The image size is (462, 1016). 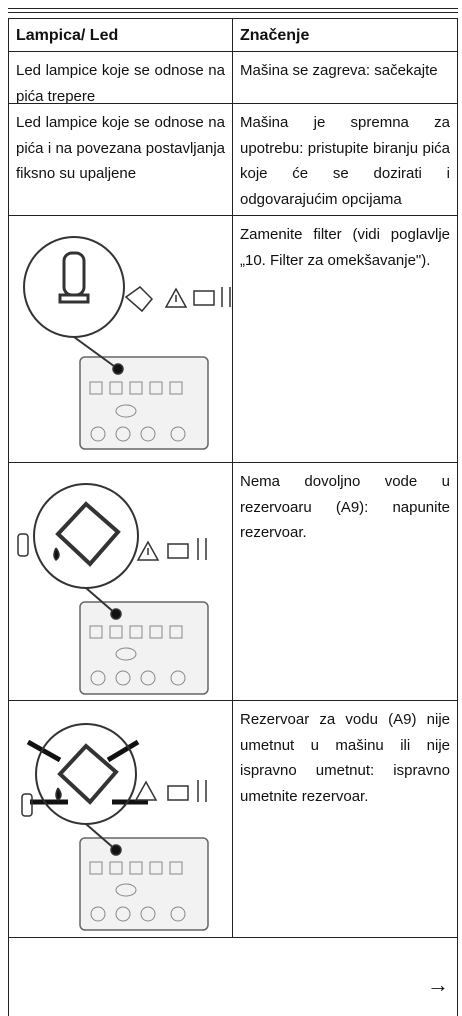 What do you see at coordinates (345, 77) in the screenshot?
I see `cell: Mašina se zagreva: sačekajte` at bounding box center [345, 77].